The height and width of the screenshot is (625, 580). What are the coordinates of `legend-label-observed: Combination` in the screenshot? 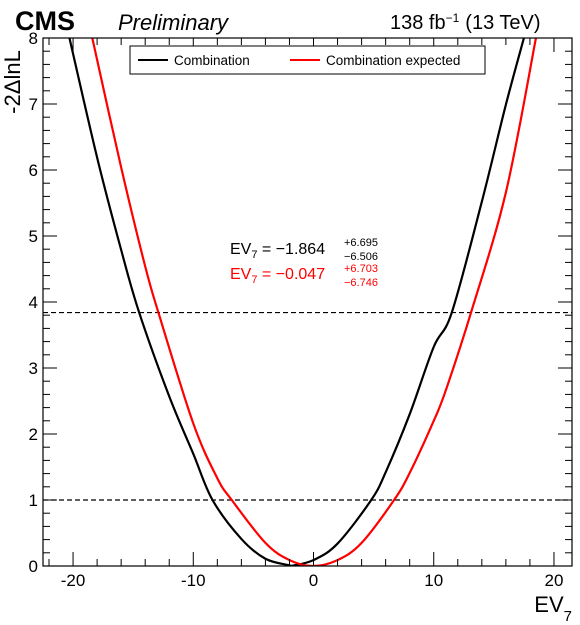 It's located at (212, 60).